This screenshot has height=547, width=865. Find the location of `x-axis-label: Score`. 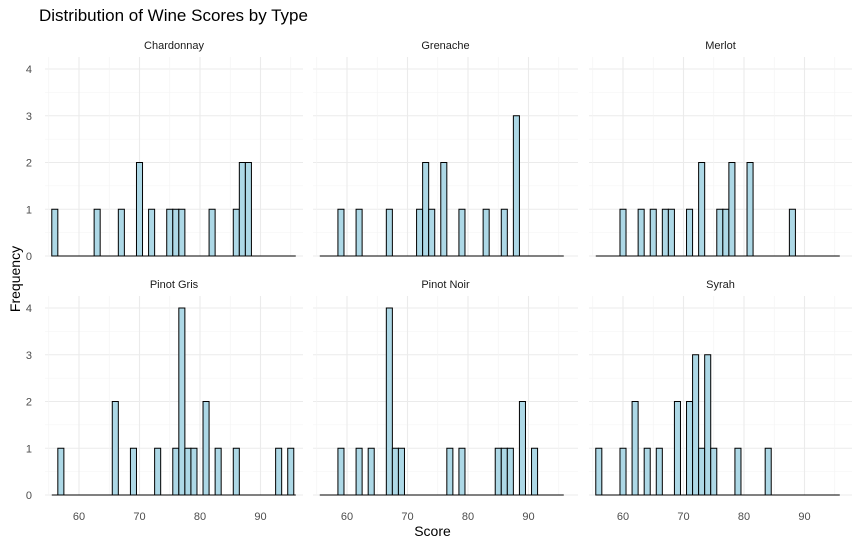

x-axis-label: Score is located at coordinates (432, 531).